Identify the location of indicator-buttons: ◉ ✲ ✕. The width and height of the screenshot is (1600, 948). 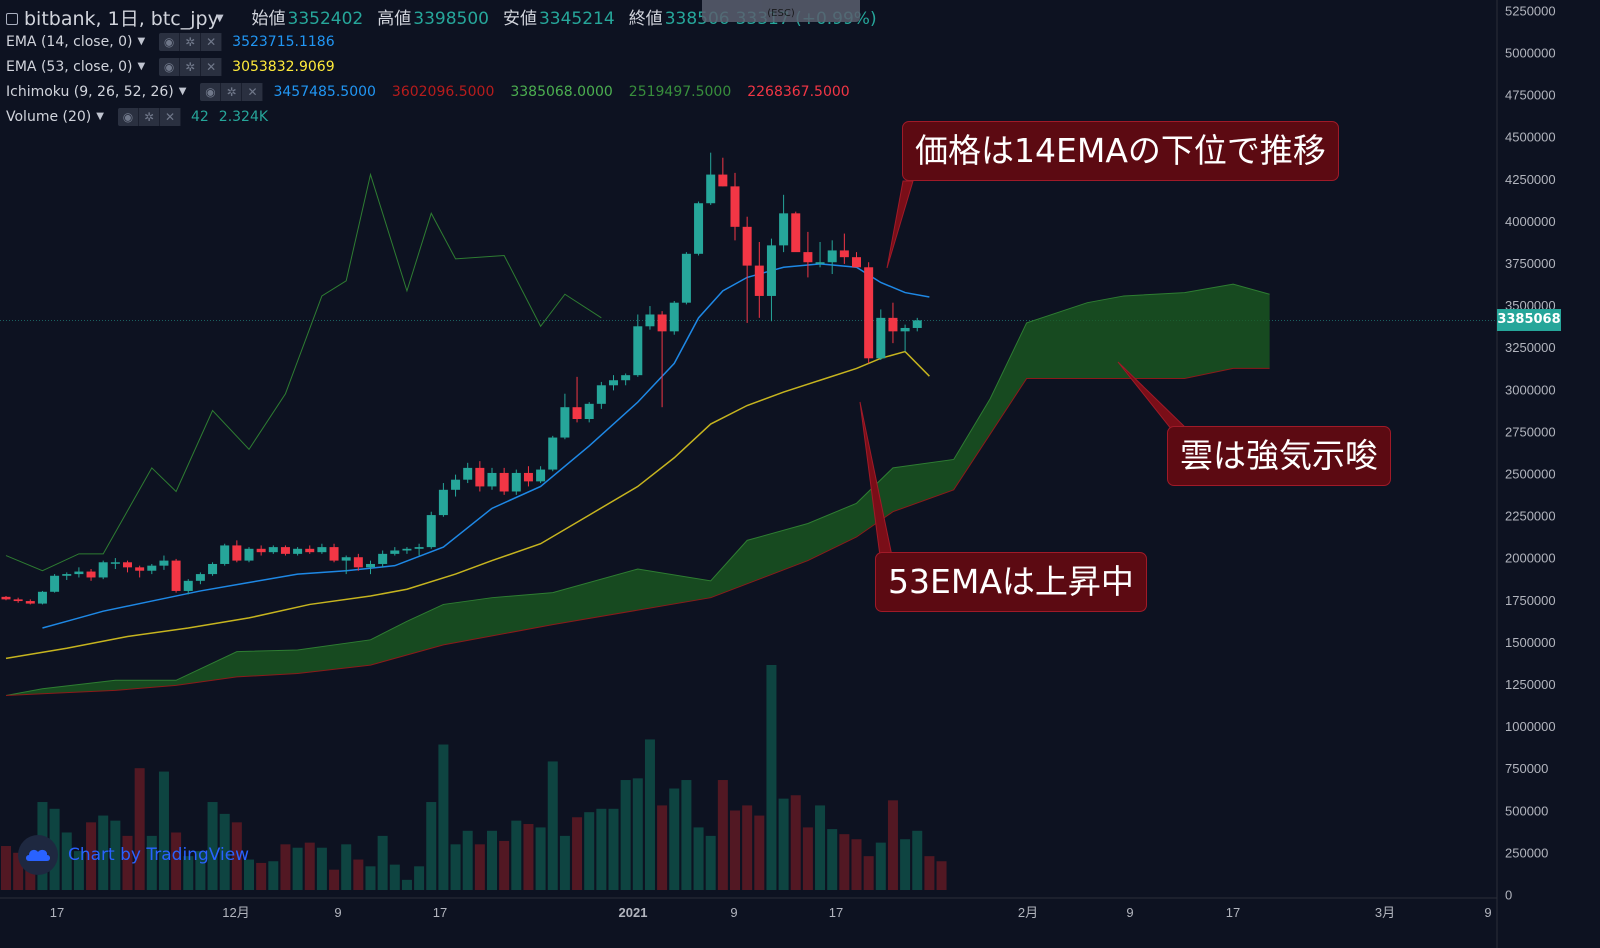
(232, 92).